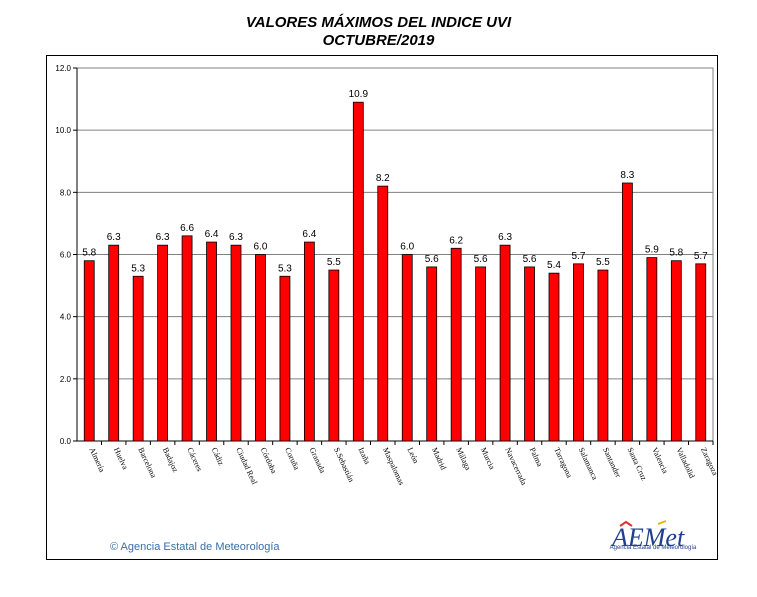  What do you see at coordinates (563, 462) in the screenshot?
I see `x-tick-label: Tarragona` at bounding box center [563, 462].